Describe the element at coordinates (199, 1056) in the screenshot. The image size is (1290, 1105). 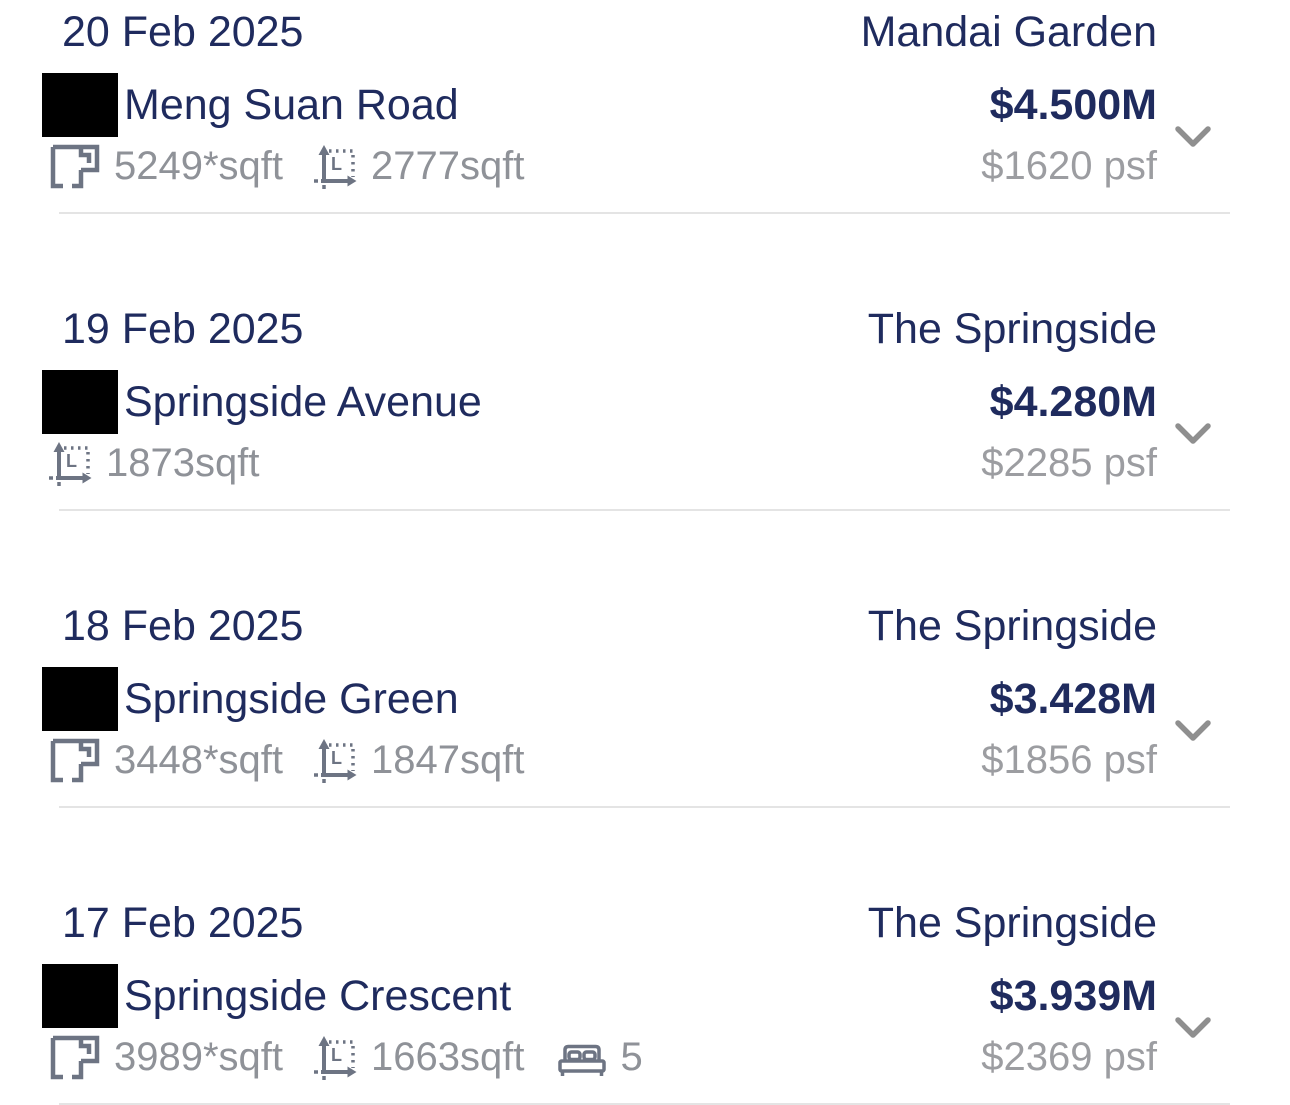
I see `floor-area-value: 3989*sqft` at that location.